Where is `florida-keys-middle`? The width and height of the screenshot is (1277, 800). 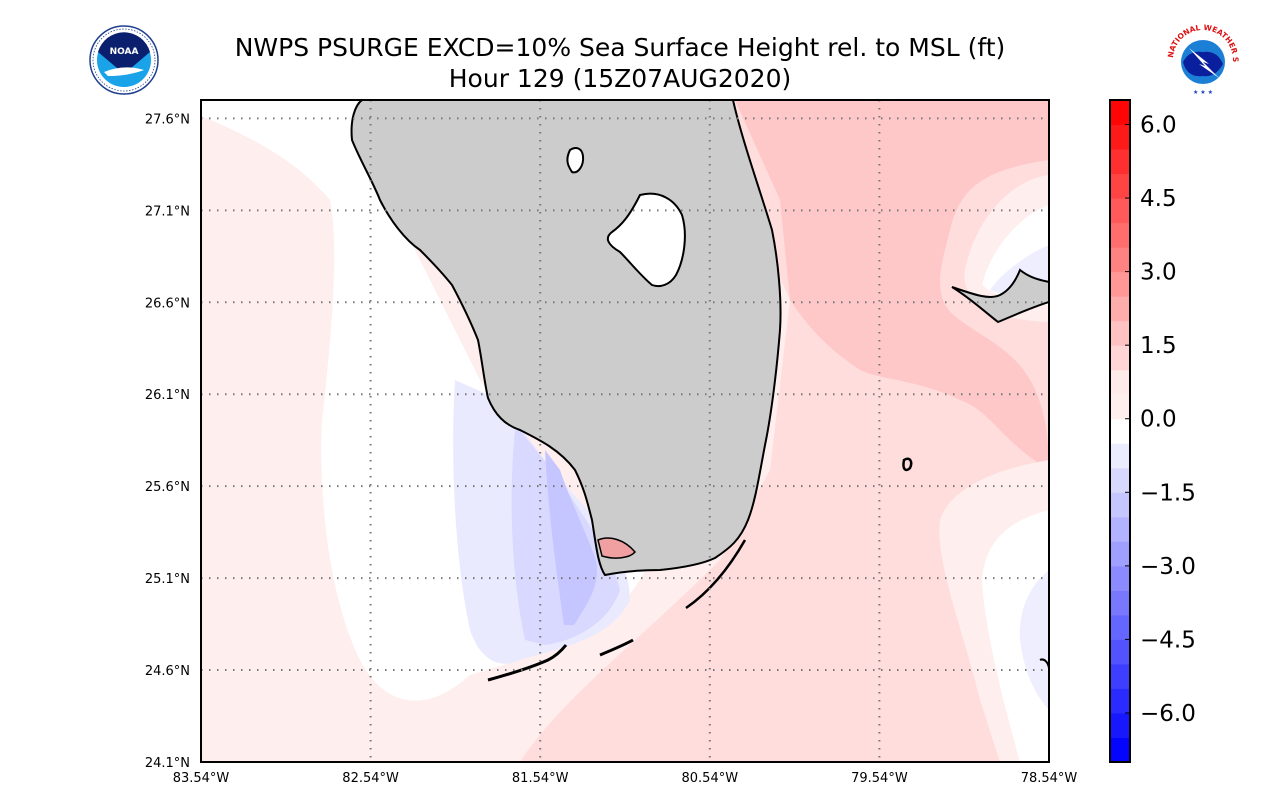 florida-keys-middle is located at coordinates (616, 647).